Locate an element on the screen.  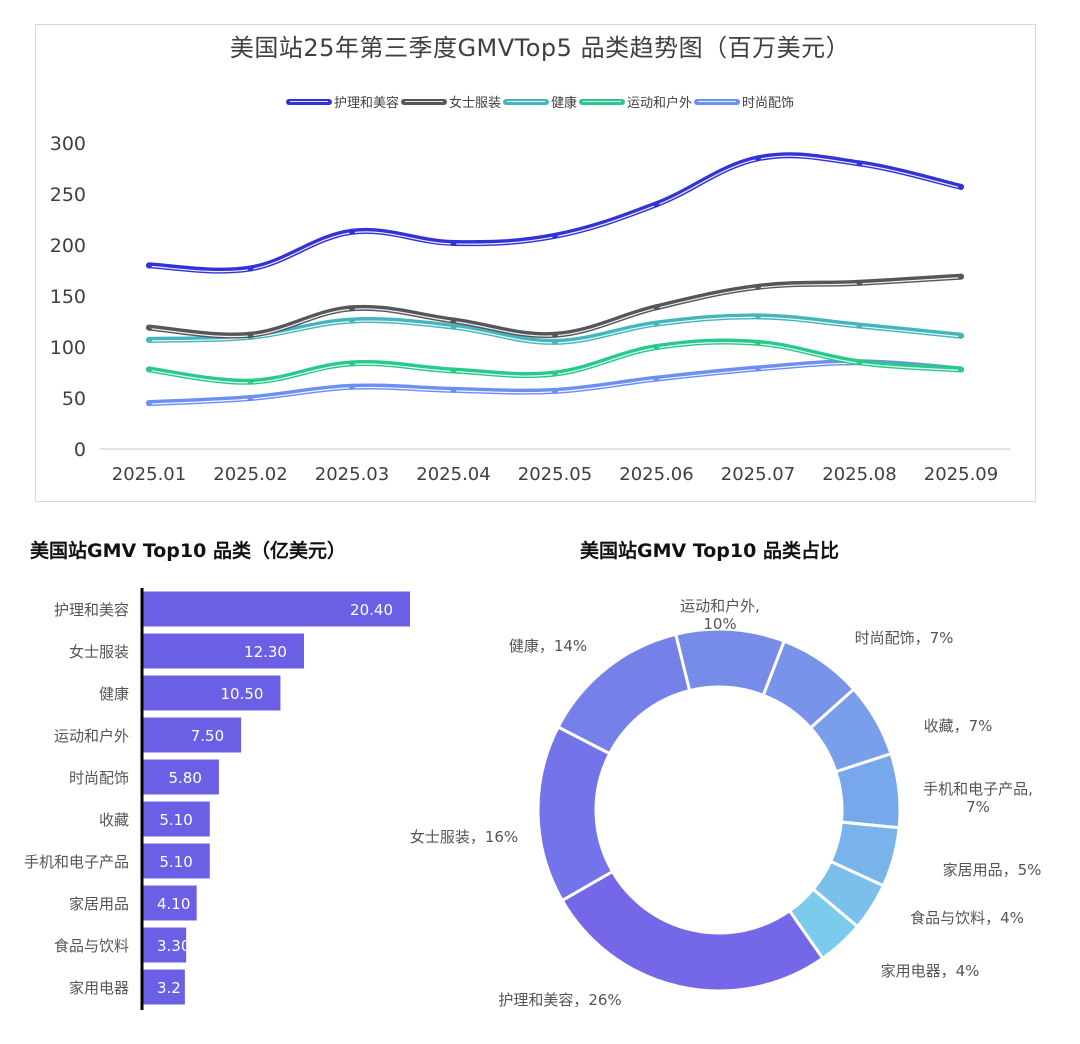
x-tick-label-5: 2025.06 is located at coordinates (656, 474).